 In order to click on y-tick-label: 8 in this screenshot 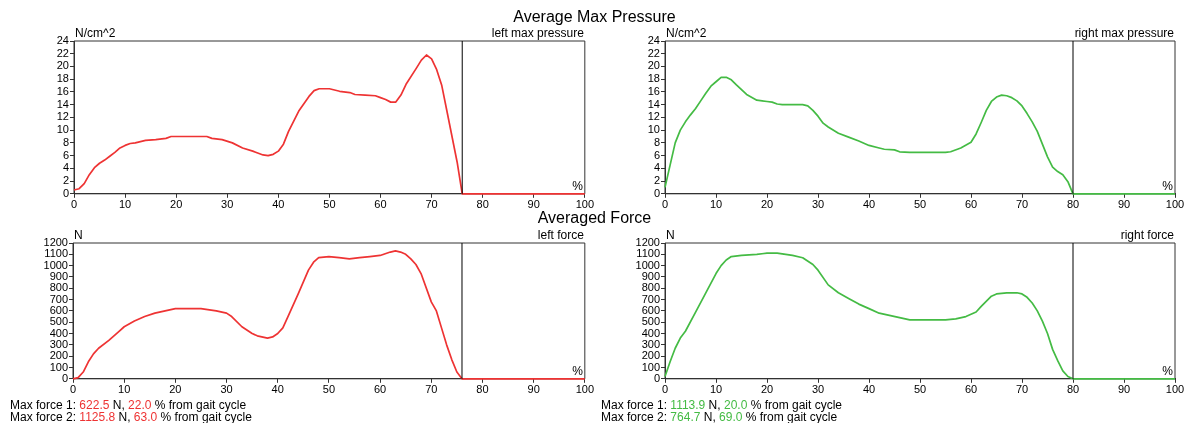, I will do `click(656, 141)`.